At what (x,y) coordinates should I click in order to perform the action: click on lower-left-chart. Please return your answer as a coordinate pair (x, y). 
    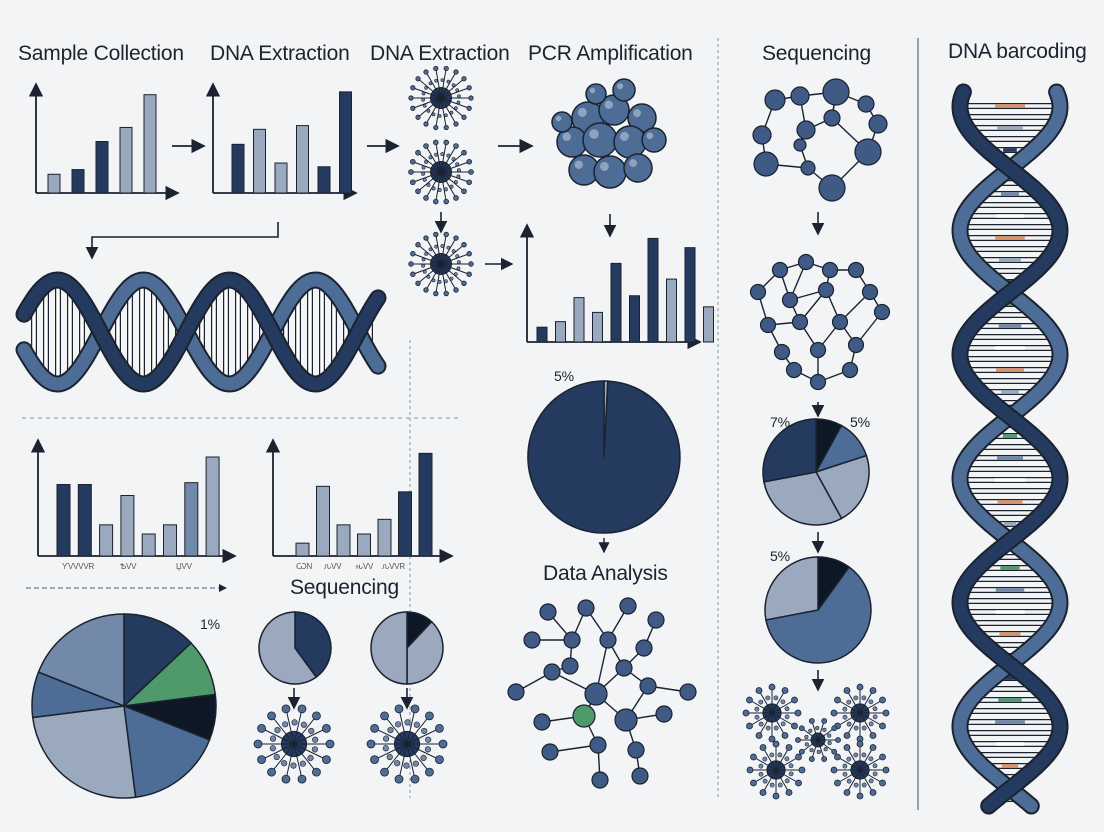
    Looking at the image, I should click on (133, 501).